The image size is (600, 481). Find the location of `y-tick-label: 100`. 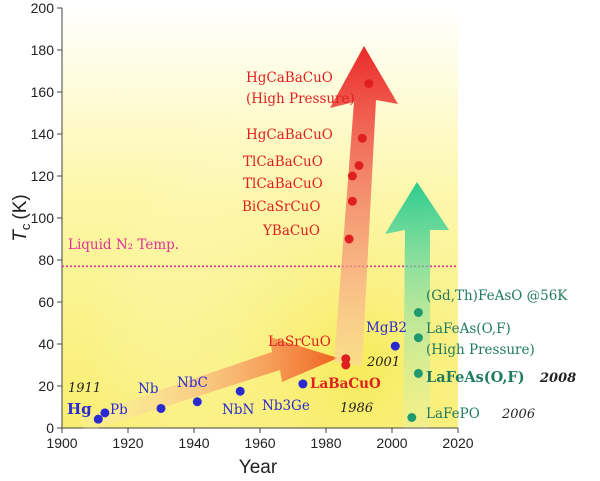

y-tick-label: 100 is located at coordinates (43, 218).